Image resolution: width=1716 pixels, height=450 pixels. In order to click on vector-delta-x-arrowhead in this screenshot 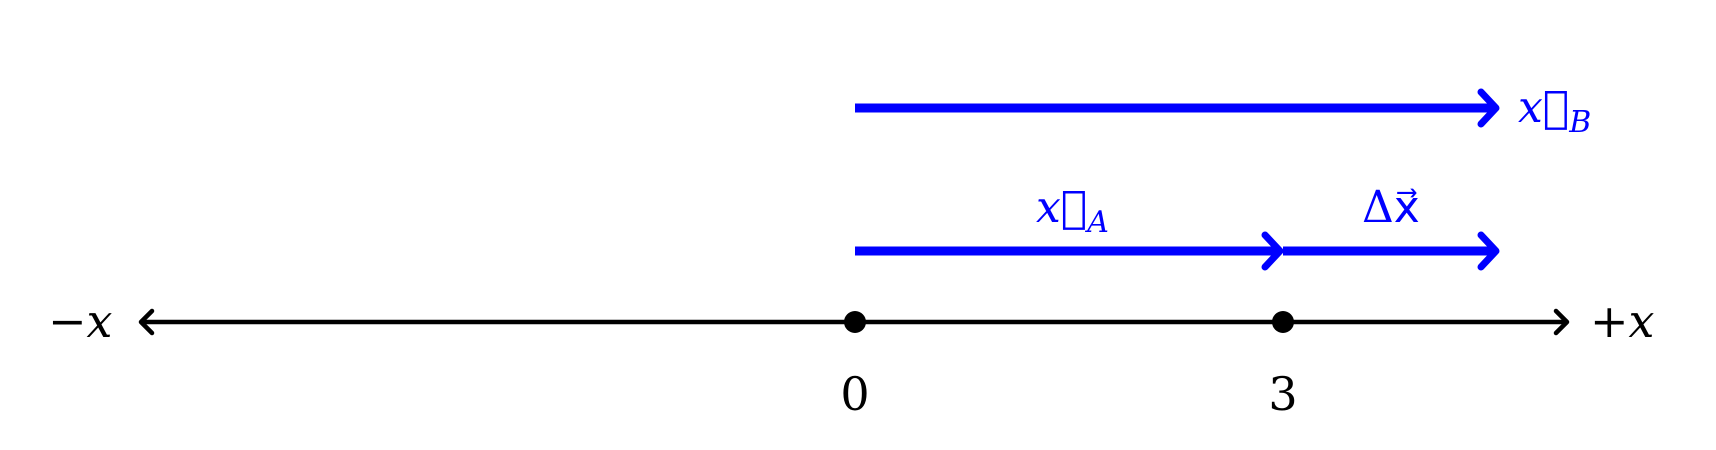, I will do `click(1488, 251)`.